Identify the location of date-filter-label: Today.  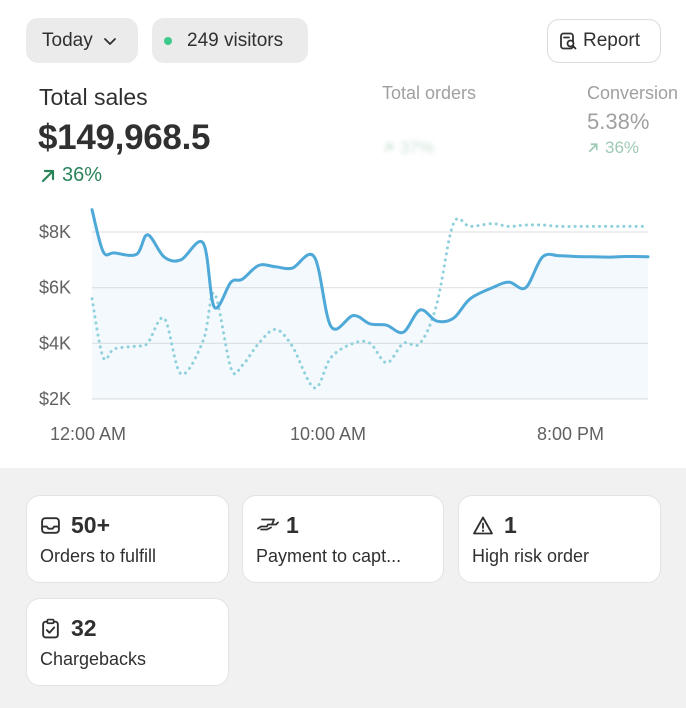
(67, 40).